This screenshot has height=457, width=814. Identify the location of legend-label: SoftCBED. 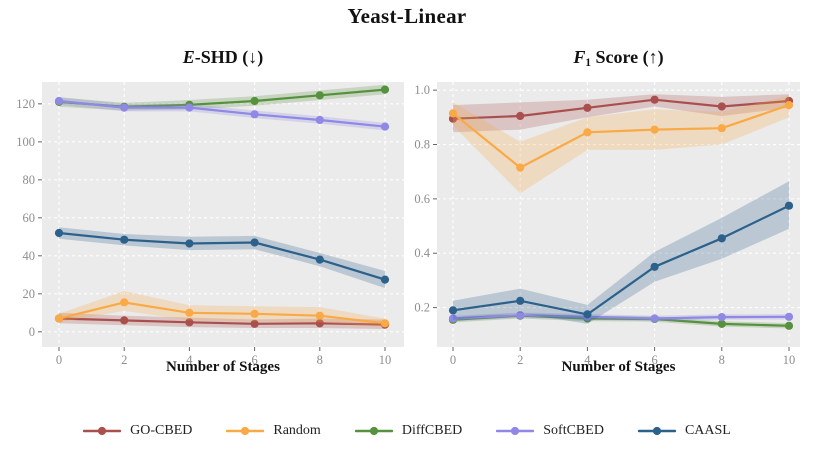
(573, 430).